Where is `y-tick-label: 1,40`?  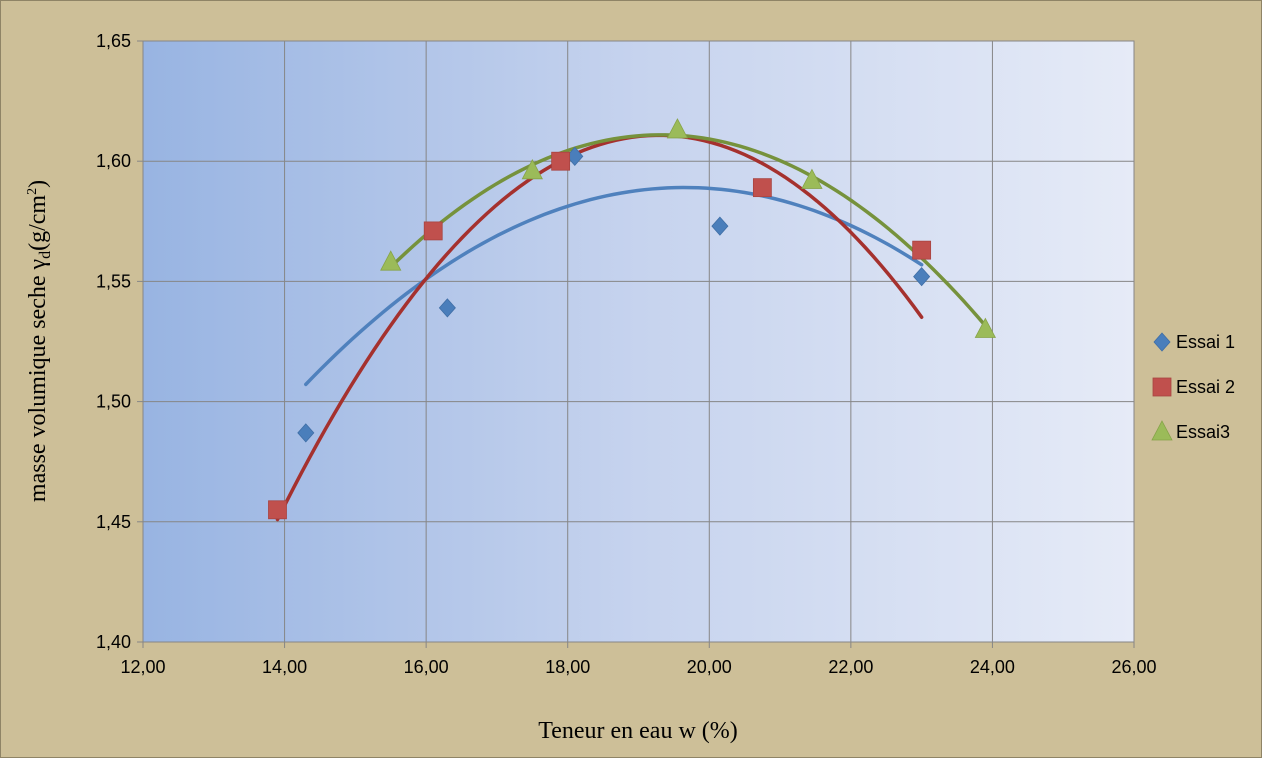
y-tick-label: 1,40 is located at coordinates (113, 642).